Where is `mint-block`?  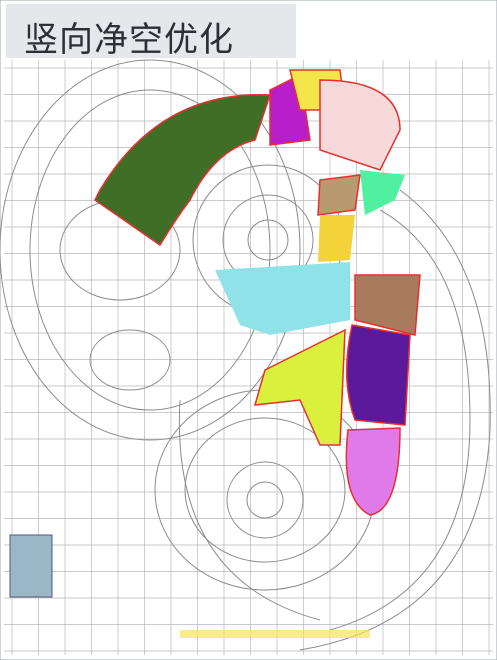 mint-block is located at coordinates (382, 192).